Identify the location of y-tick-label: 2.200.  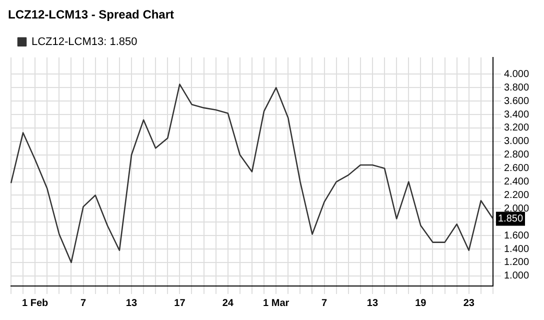
(517, 195).